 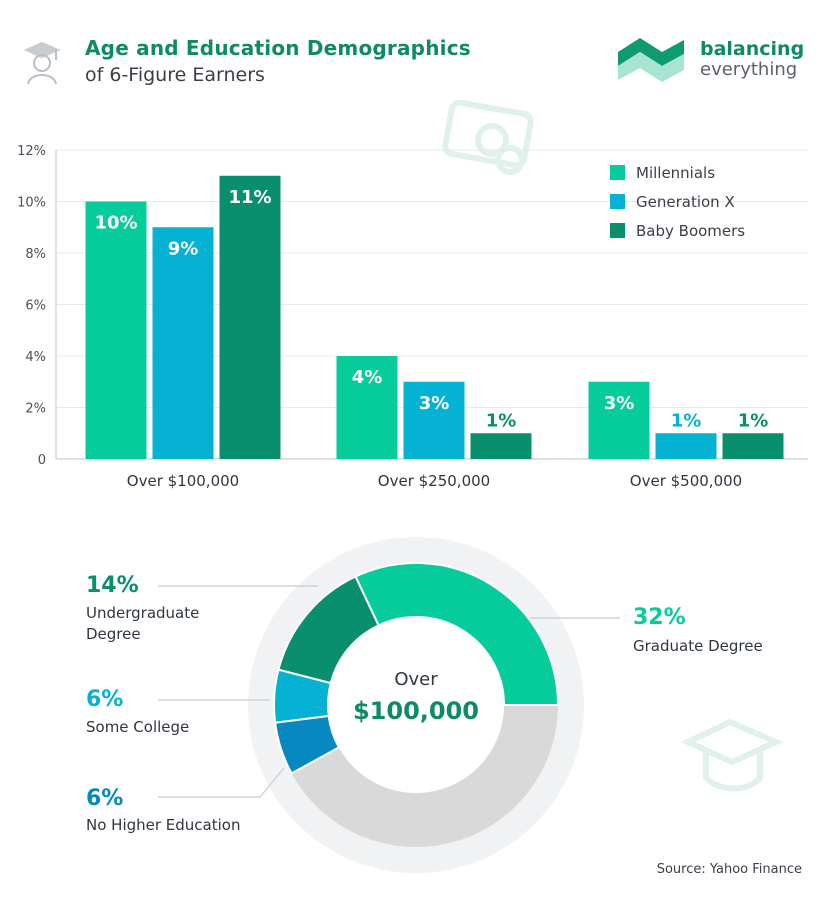 What do you see at coordinates (163, 825) in the screenshot?
I see `callout-no-higher-label: No Higher Education` at bounding box center [163, 825].